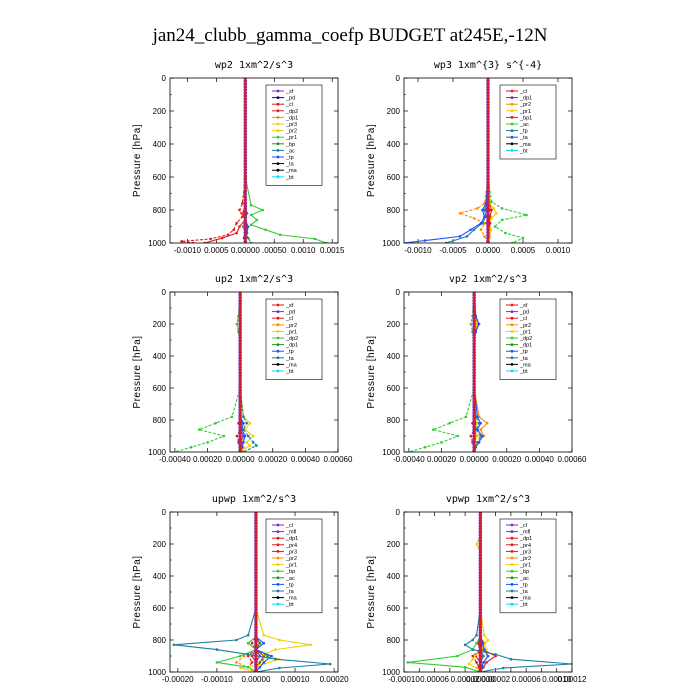 This screenshot has width=700, height=700. What do you see at coordinates (289, 306) in the screenshot?
I see `legend-label: _sf` at bounding box center [289, 306].